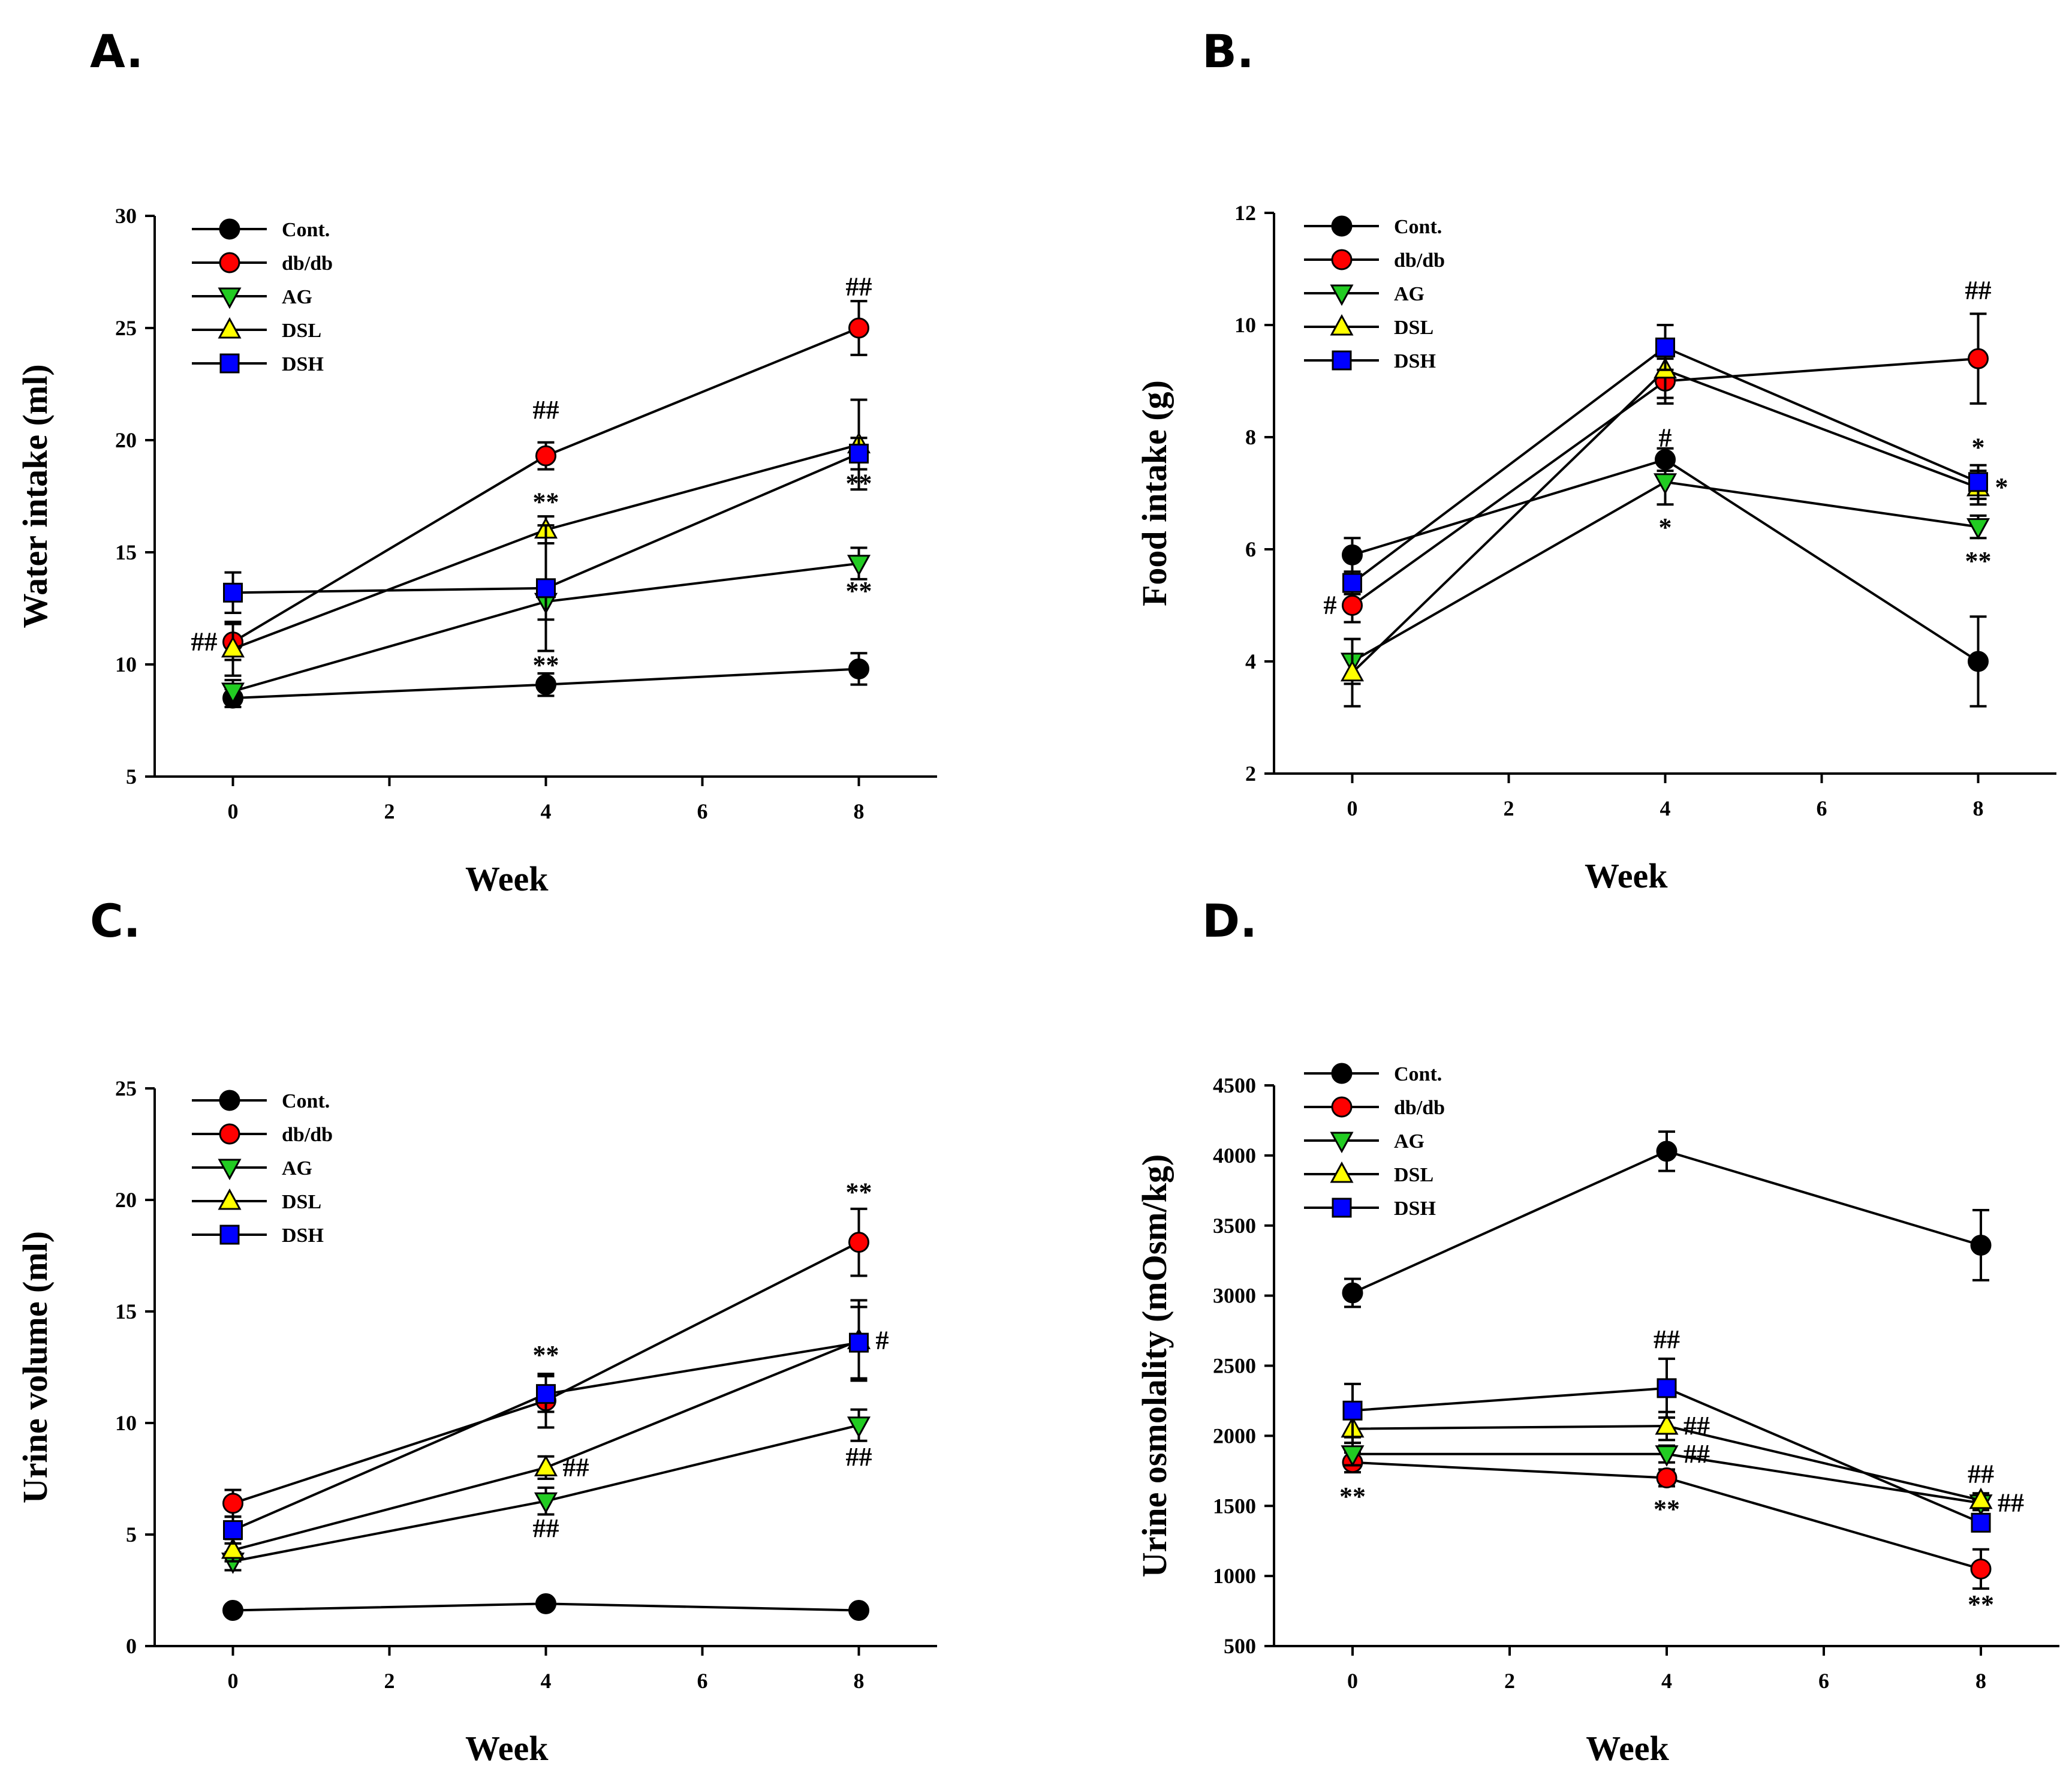 The image size is (2072, 1772). Describe the element at coordinates (126, 216) in the screenshot. I see `y-tick-label: 30` at that location.